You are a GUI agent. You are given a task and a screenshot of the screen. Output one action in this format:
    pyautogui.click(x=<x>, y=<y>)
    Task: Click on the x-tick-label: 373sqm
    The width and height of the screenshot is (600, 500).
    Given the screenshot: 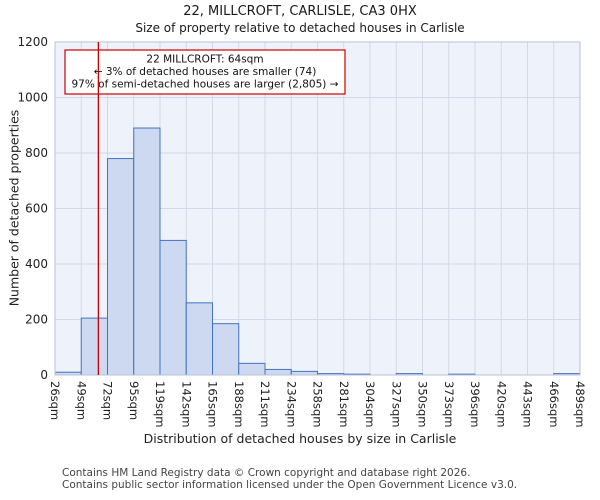 What is the action you would take?
    pyautogui.click(x=449, y=404)
    